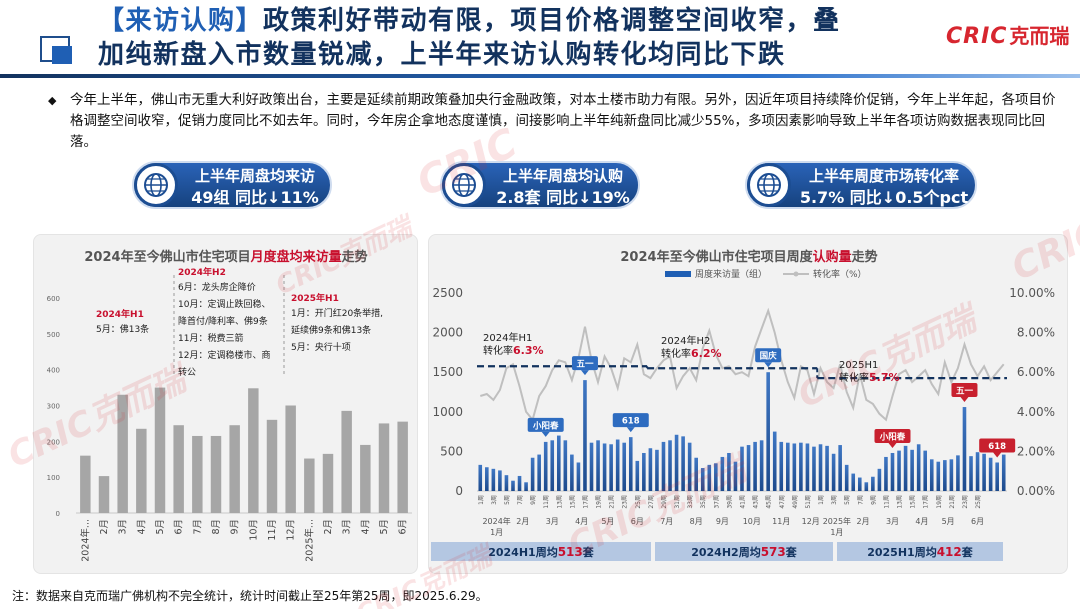  Describe the element at coordinates (224, 355) in the screenshot. I see `annotation-line: 12月：定调稳楼市、商` at that location.